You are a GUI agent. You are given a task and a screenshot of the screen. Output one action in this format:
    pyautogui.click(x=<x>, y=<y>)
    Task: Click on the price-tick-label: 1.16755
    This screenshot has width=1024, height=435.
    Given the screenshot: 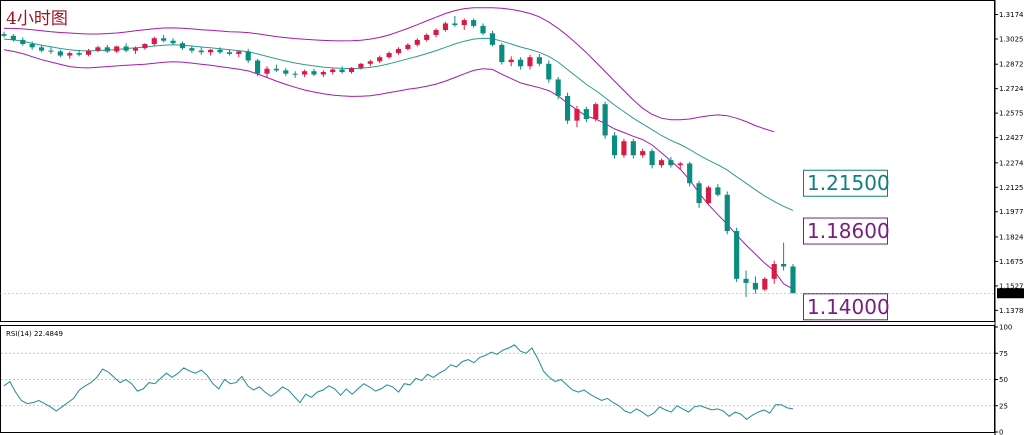 What is the action you would take?
    pyautogui.click(x=1011, y=262)
    